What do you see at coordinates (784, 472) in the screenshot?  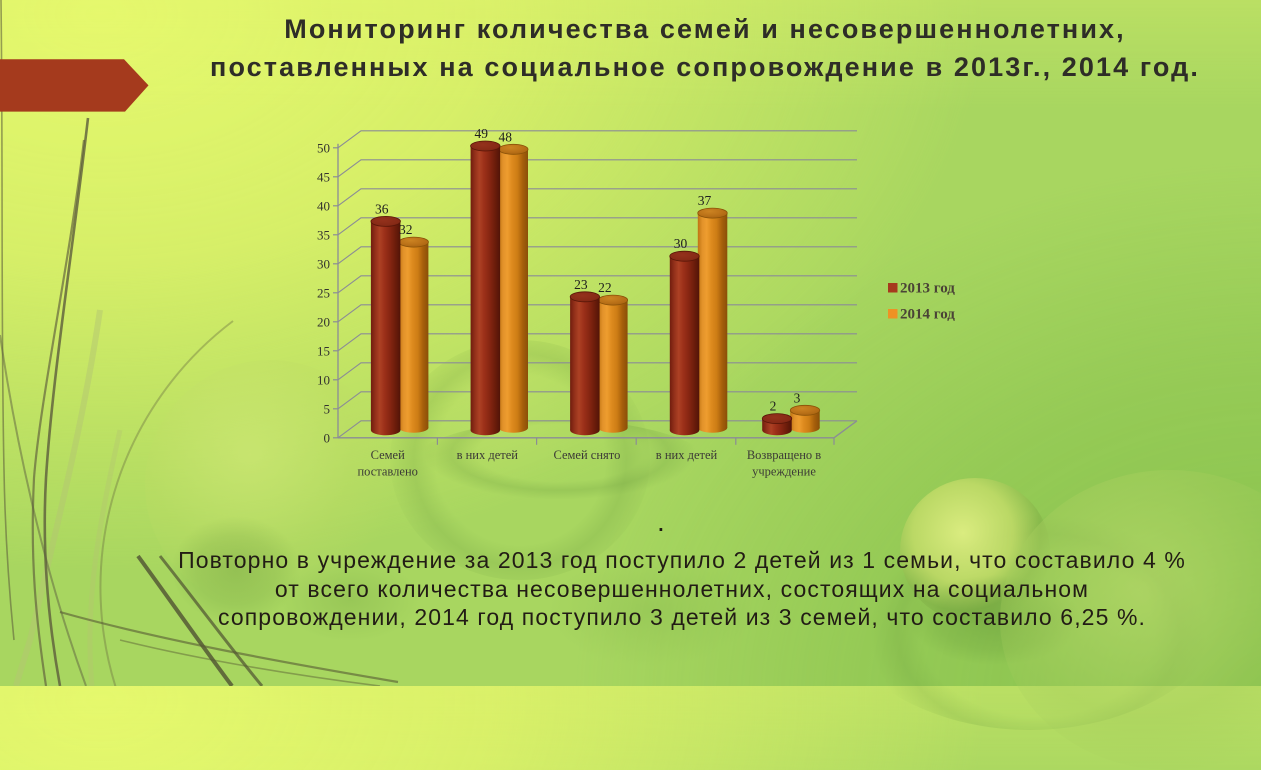 I see `svg-text: учреждение` at bounding box center [784, 472].